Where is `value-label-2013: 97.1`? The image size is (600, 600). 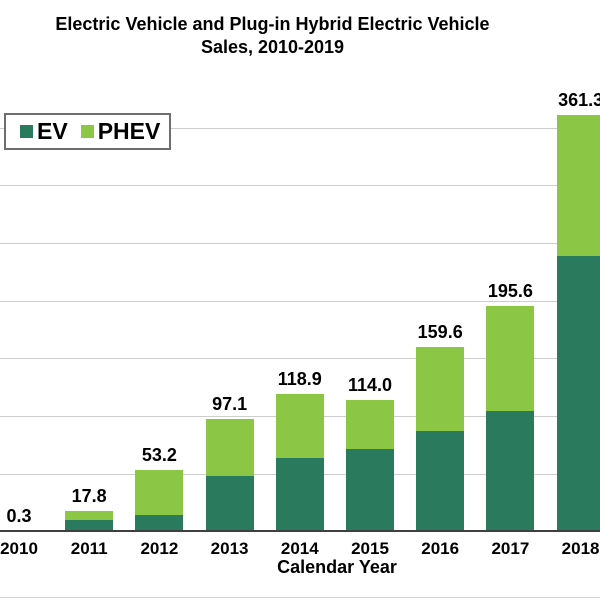 value-label-2013: 97.1 is located at coordinates (230, 404).